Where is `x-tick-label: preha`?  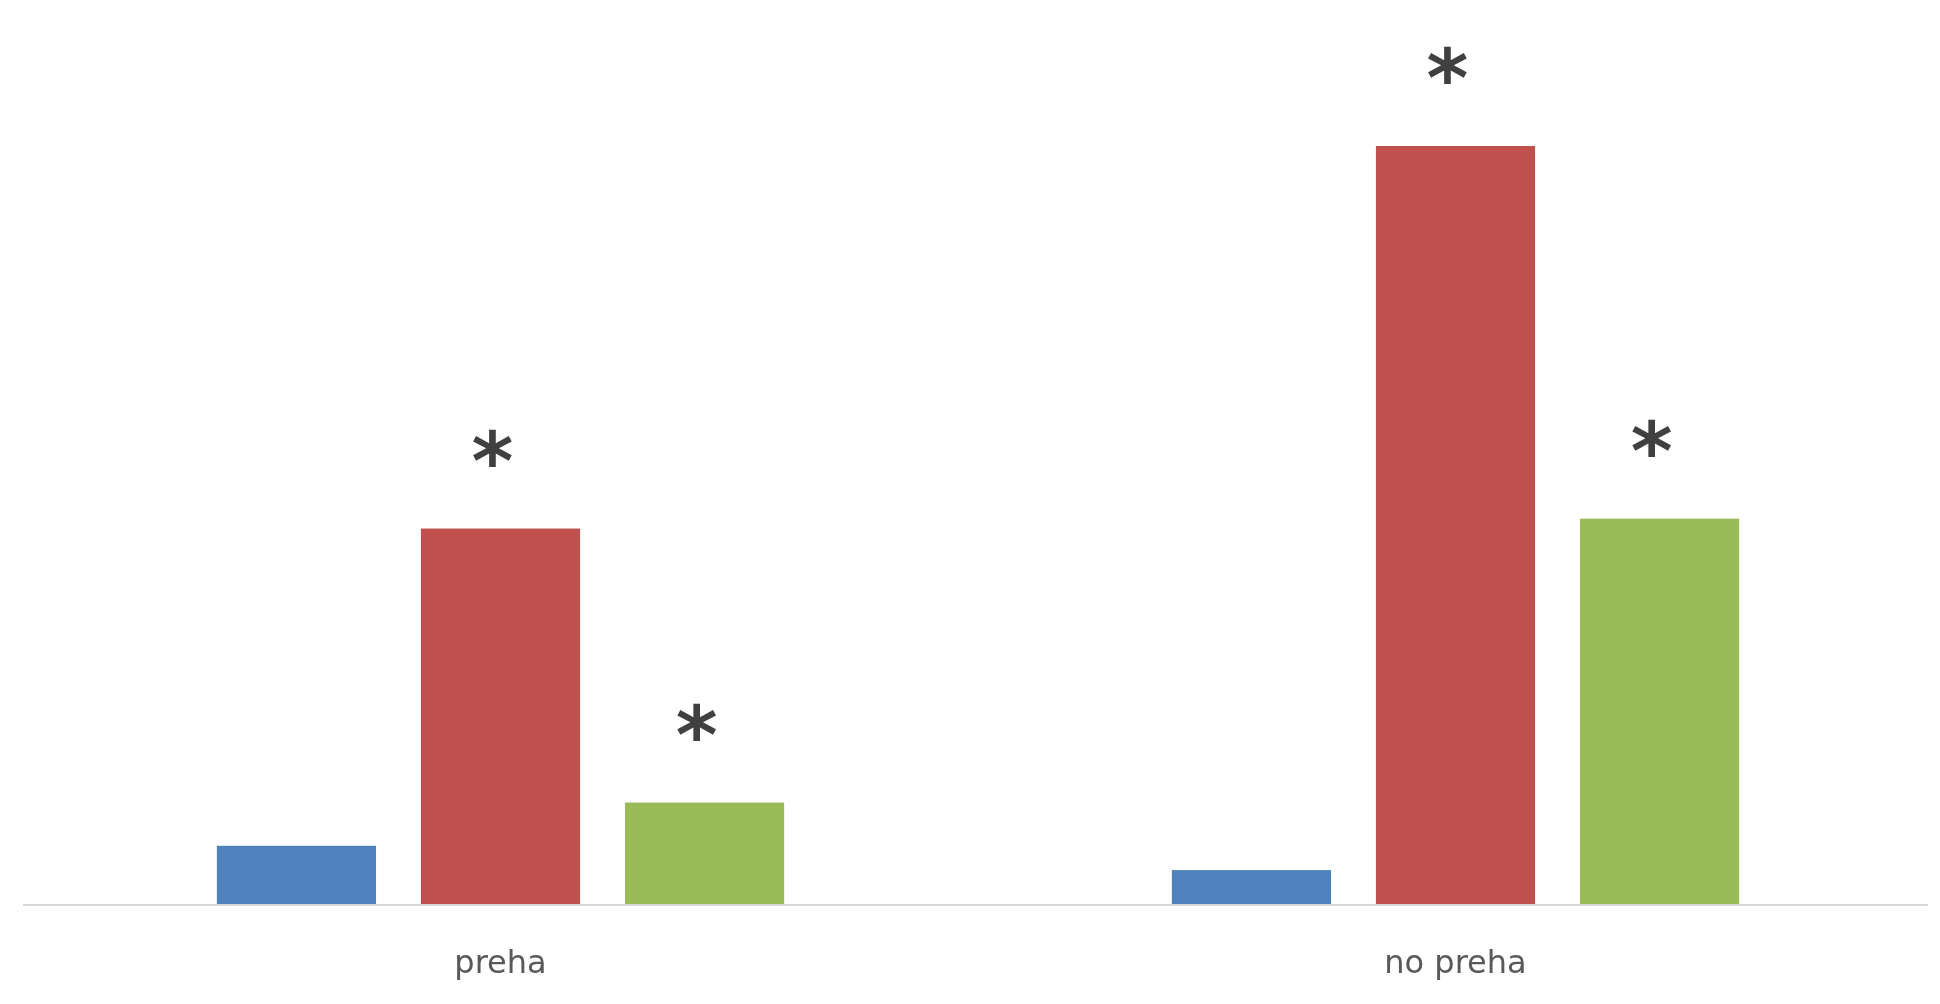 x-tick-label: preha is located at coordinates (500, 962).